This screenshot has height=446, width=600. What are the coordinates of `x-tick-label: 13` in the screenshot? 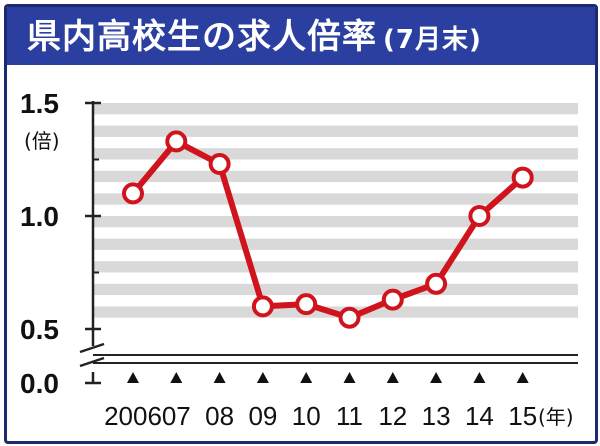 It's located at (436, 416).